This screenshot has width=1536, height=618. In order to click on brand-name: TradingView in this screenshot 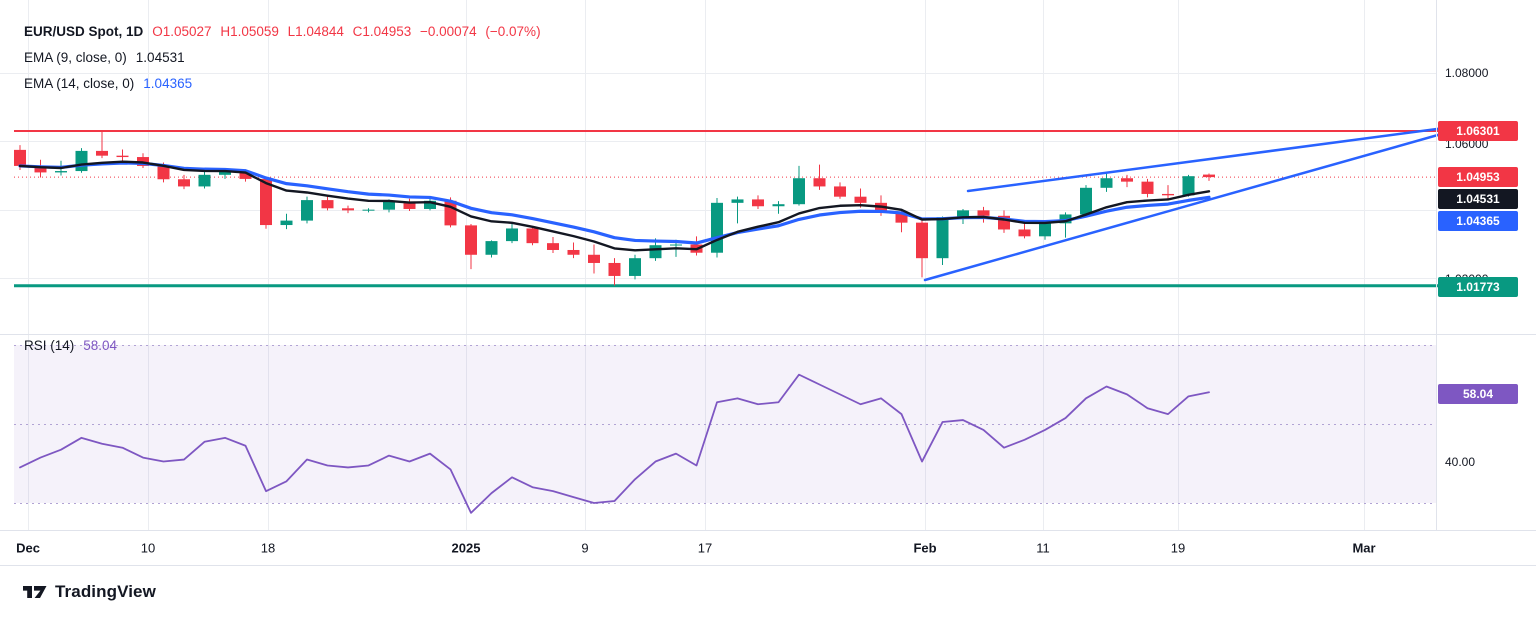, I will do `click(105, 591)`.